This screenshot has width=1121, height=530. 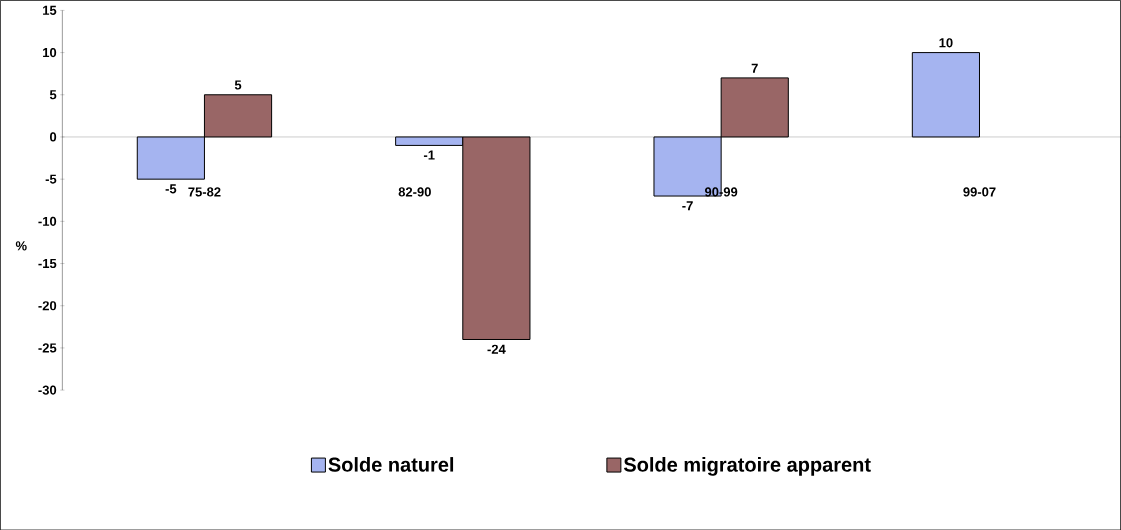 What do you see at coordinates (979, 192) in the screenshot?
I see `x-tick-label: 99-07` at bounding box center [979, 192].